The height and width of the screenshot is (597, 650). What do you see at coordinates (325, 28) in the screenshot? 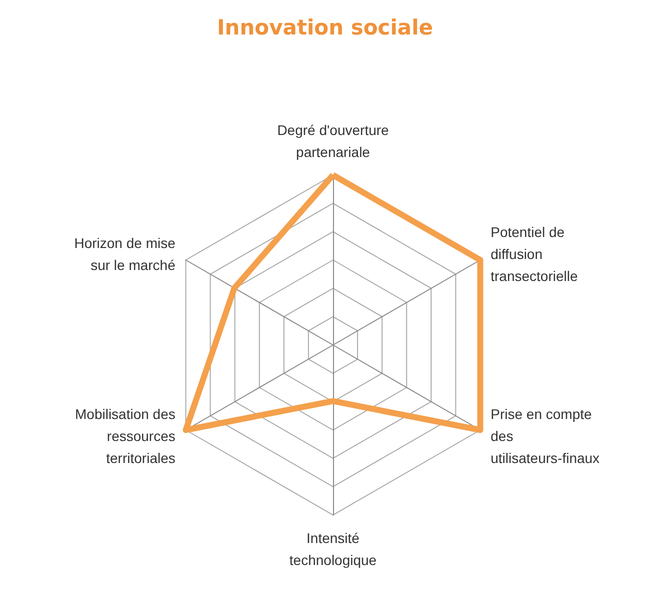
I see `chart-title: Innovation sociale` at bounding box center [325, 28].